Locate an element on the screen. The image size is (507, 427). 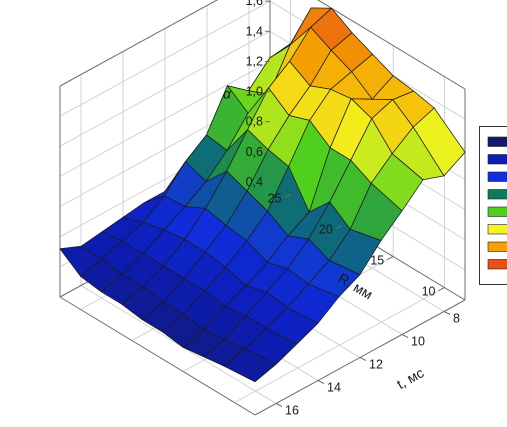
z-tick-label: 1,4 is located at coordinates (254, 31).